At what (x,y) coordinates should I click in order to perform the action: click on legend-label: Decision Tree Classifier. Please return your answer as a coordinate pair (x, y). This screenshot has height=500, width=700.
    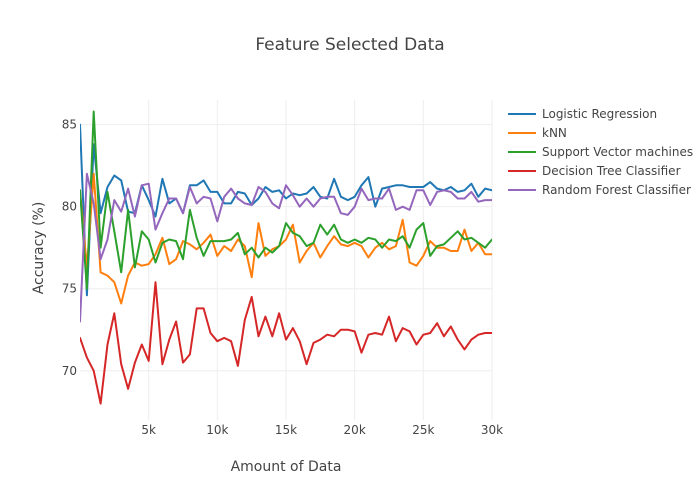
    Looking at the image, I should click on (611, 171).